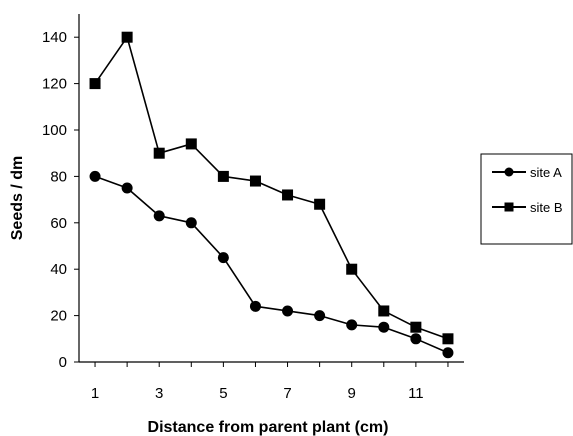 This screenshot has width=573, height=436. I want to click on legend-marker-site-b, so click(509, 207).